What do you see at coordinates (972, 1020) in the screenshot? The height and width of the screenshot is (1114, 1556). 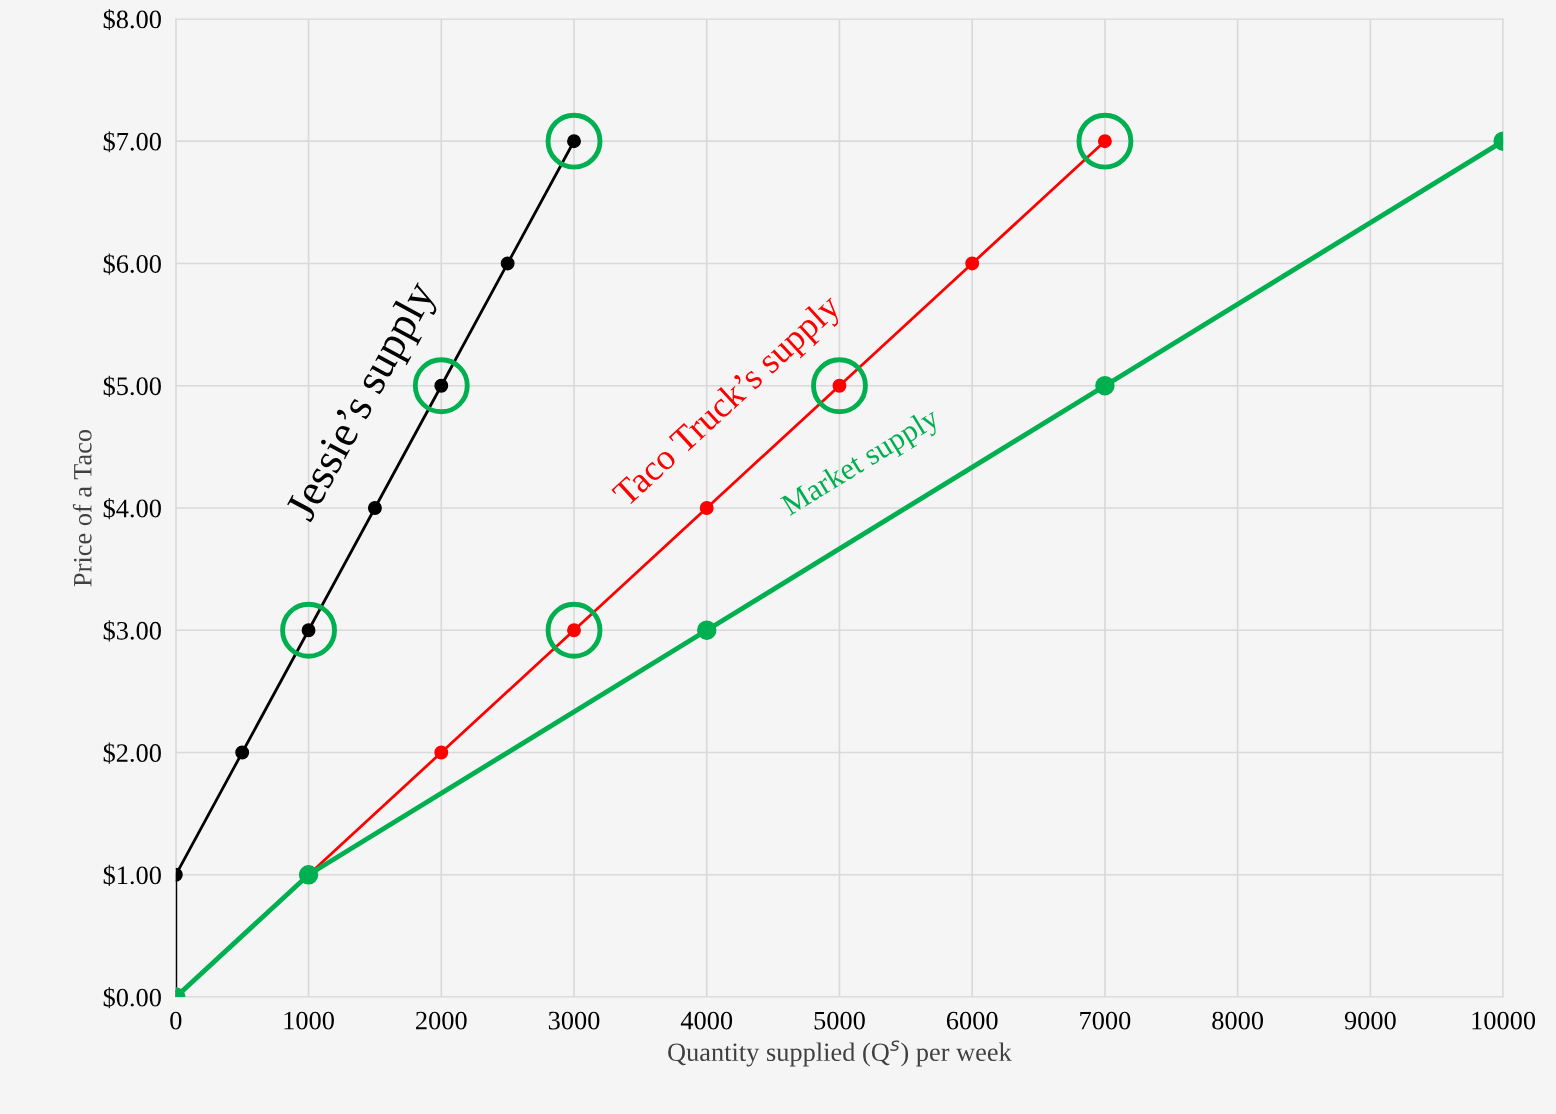 I see `x-tick-label: 6000` at bounding box center [972, 1020].